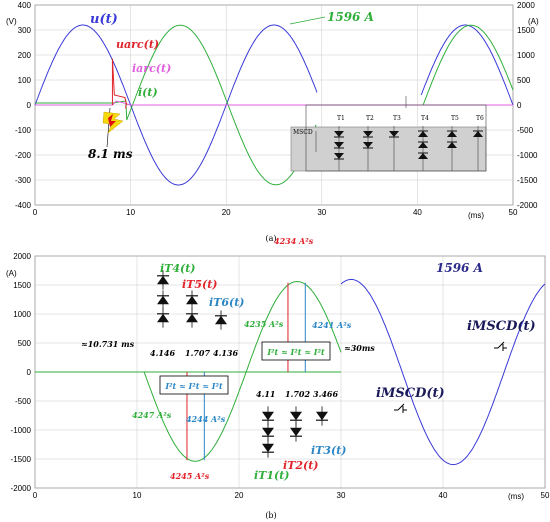 The height and width of the screenshot is (522, 550). What do you see at coordinates (455, 118) in the screenshot?
I see `circuit-label-T5: T5` at bounding box center [455, 118].